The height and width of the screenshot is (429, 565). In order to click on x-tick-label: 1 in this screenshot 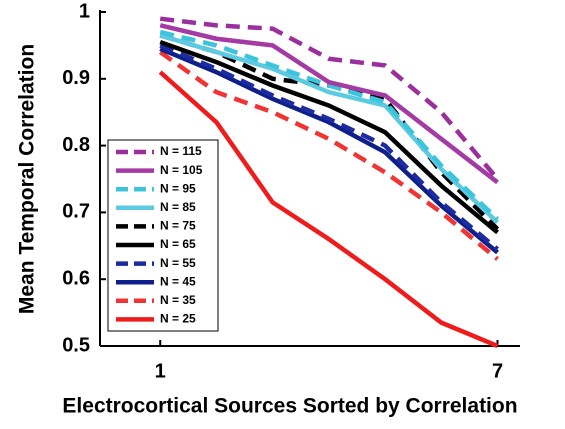, I will do `click(160, 371)`.